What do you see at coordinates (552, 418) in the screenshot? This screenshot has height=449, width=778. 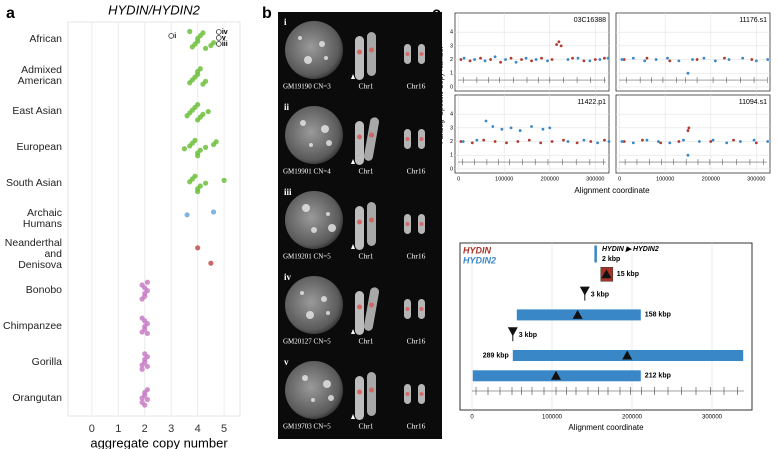 I see `x-tick-label: 100000` at bounding box center [552, 418].